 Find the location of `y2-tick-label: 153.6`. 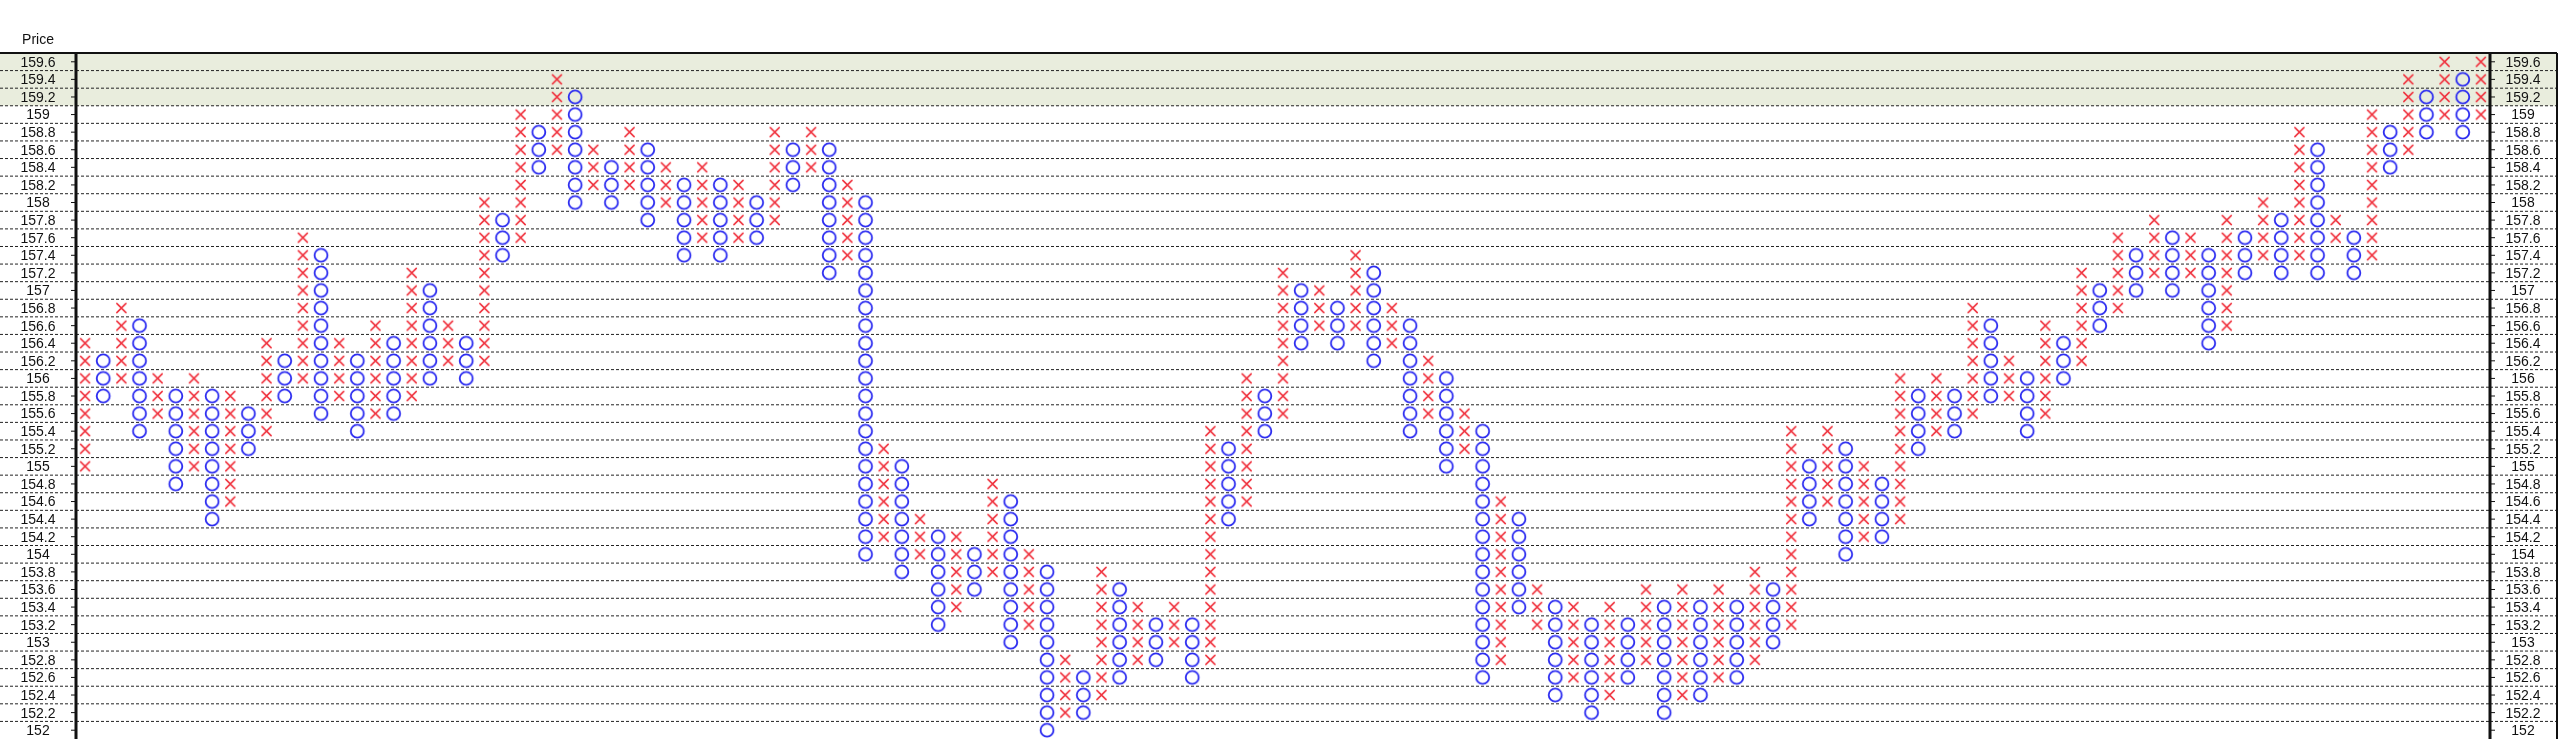

y2-tick-label: 153.6 is located at coordinates (38, 589).